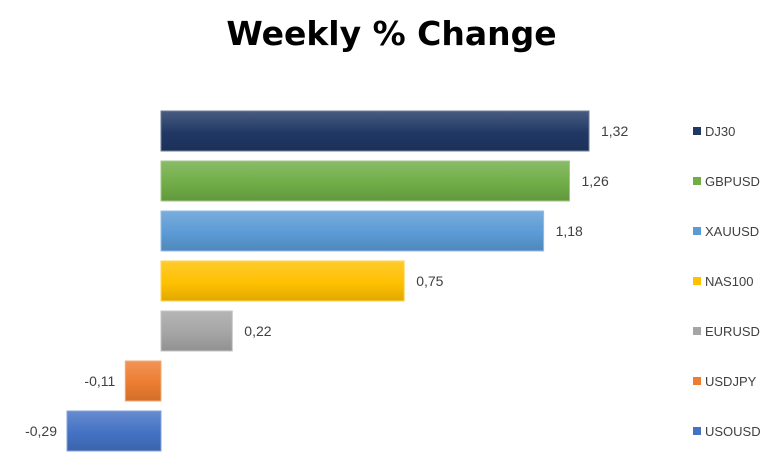 The width and height of the screenshot is (783, 470). I want to click on value-label-nas100: 0,75, so click(429, 281).